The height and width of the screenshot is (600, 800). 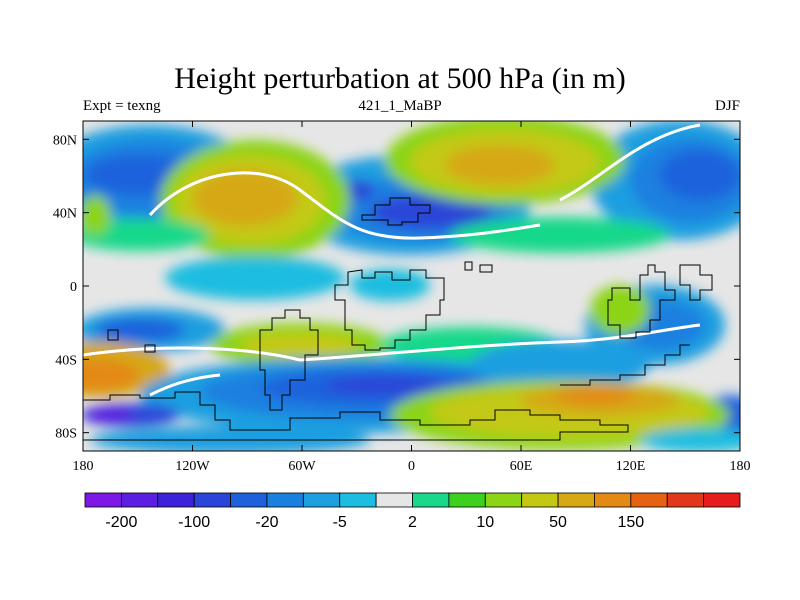 What do you see at coordinates (400, 78) in the screenshot?
I see `plot-title: Height perturbation at 500 hPa (in m)` at bounding box center [400, 78].